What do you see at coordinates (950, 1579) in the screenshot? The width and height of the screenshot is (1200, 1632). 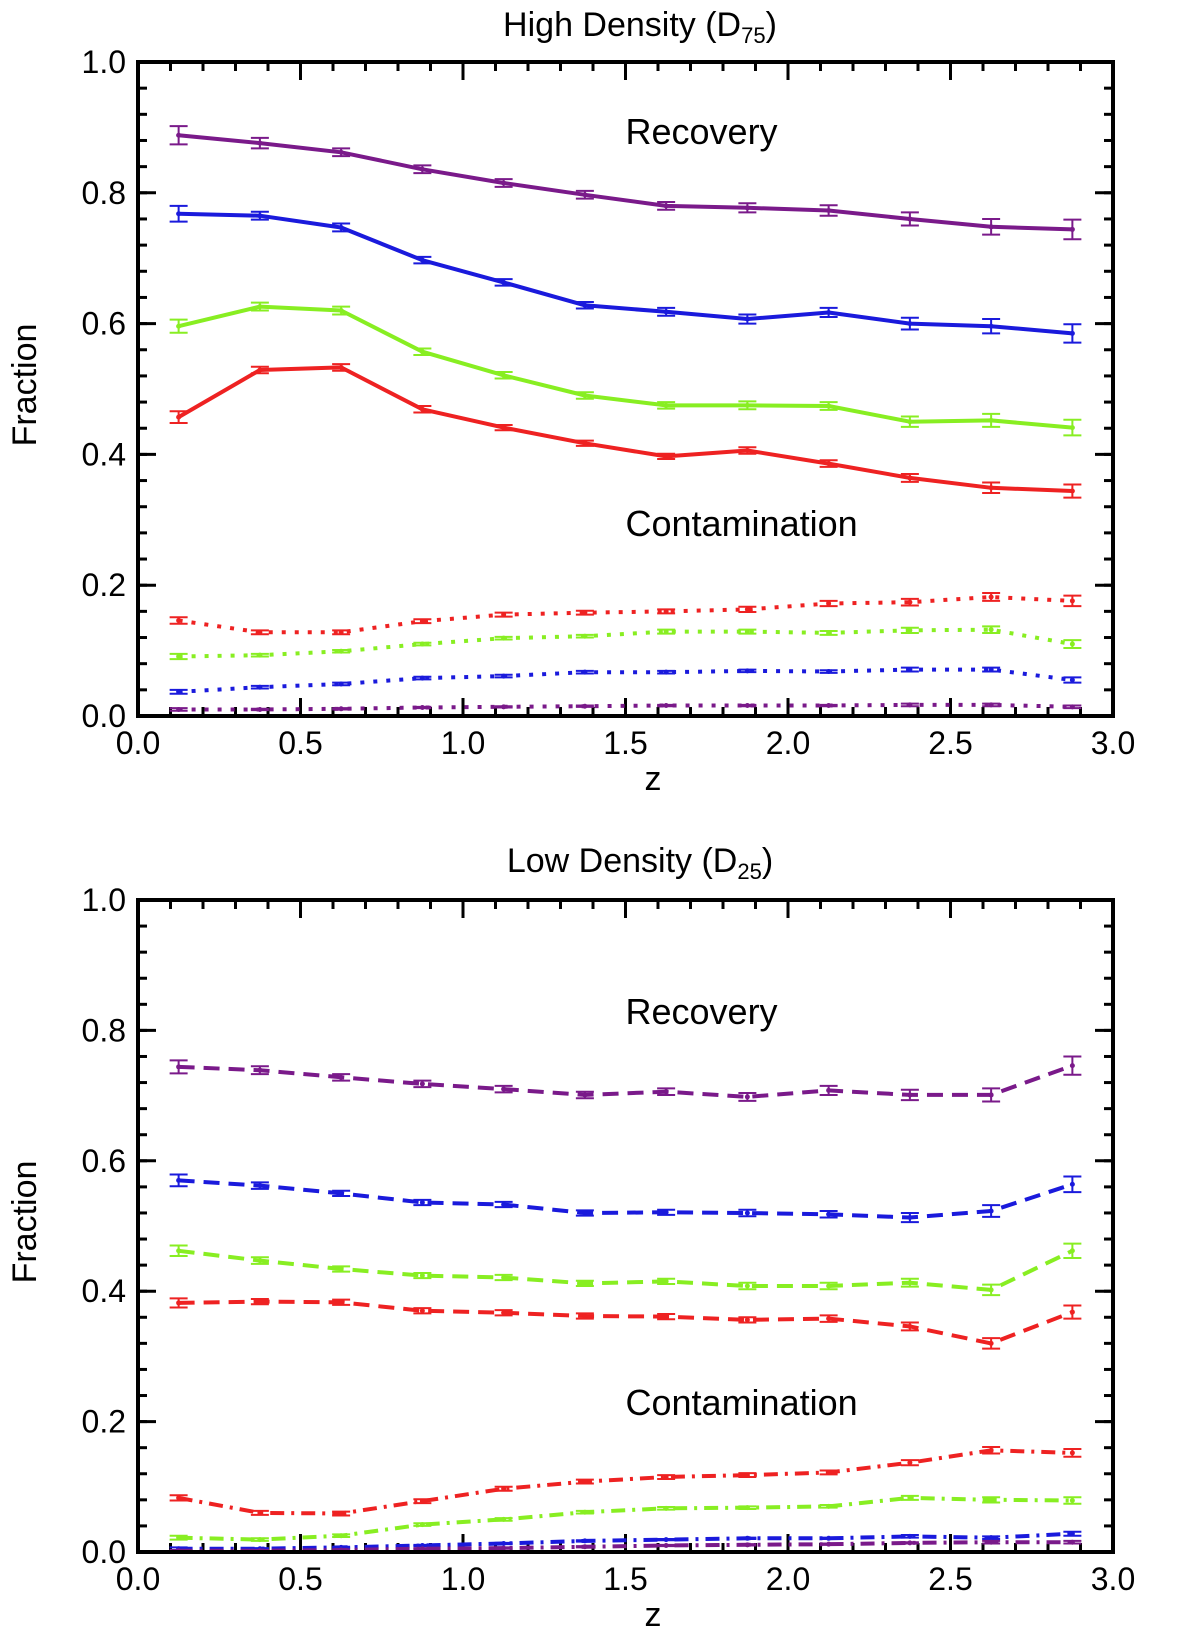 I see `x-tick-label: 2.5` at bounding box center [950, 1579].